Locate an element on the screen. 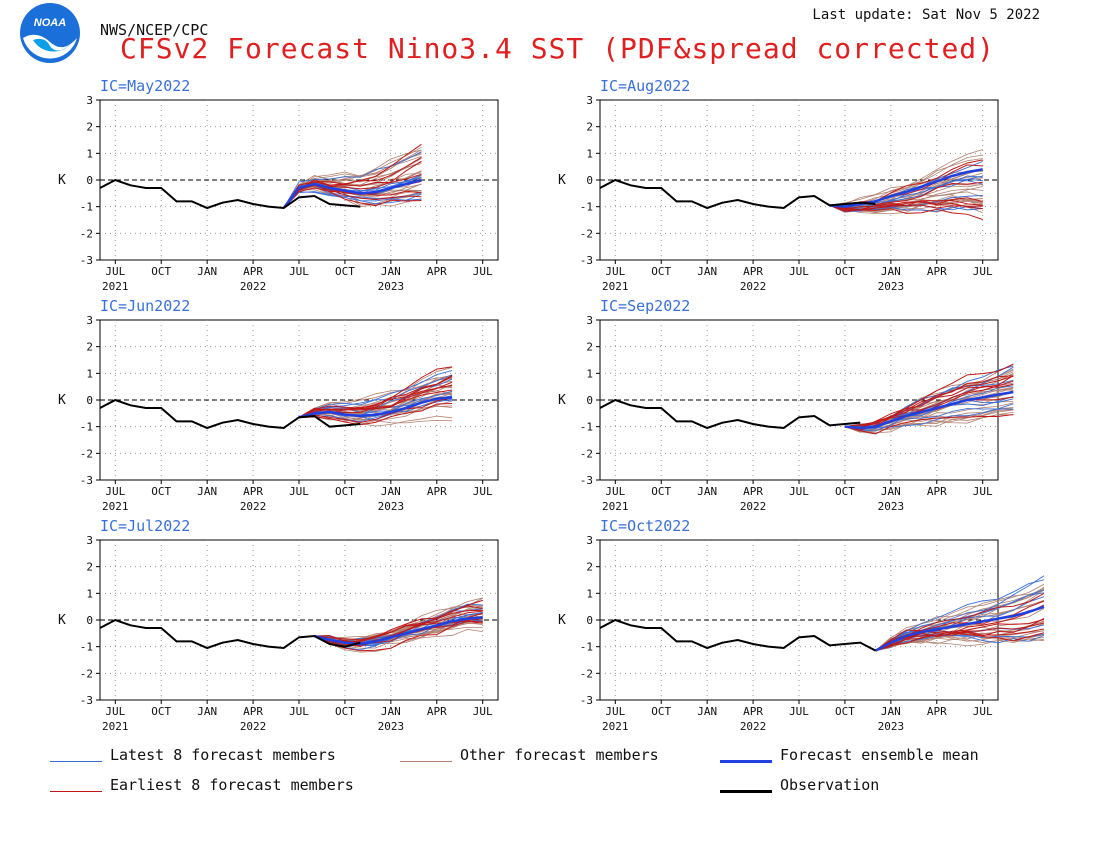 The width and height of the screenshot is (1100, 850). last-update-text: Last update: Sat Nov 5 2022 is located at coordinates (926, 15).